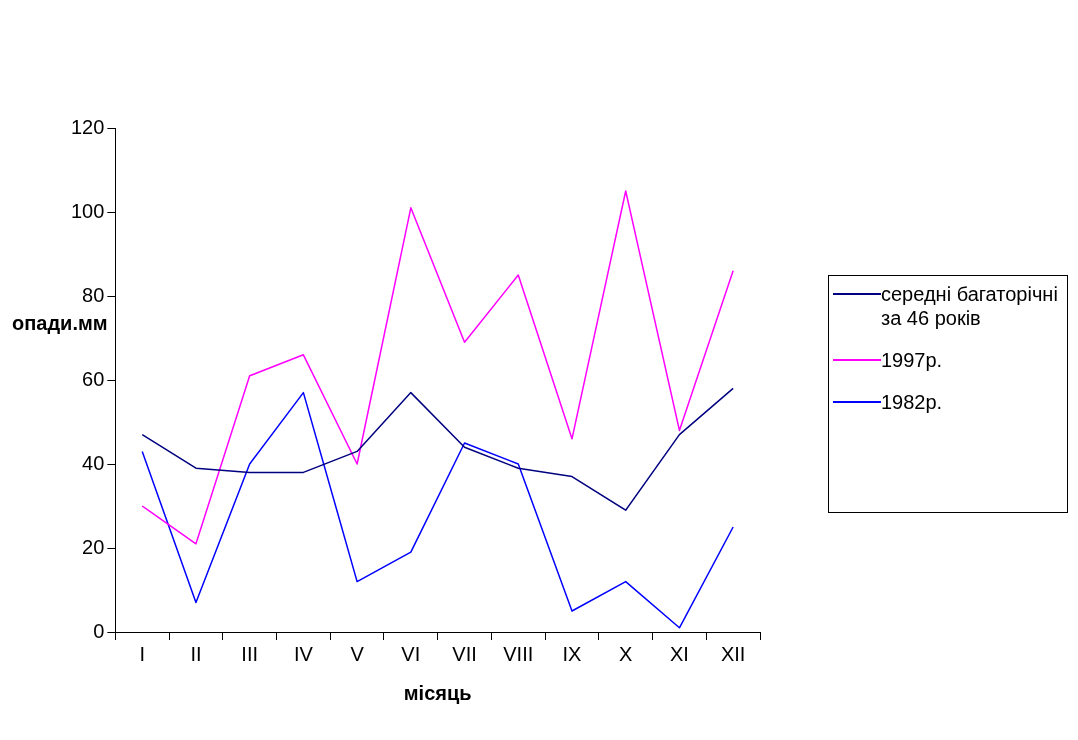 Image resolution: width=1078 pixels, height=740 pixels. I want to click on x-tick-label: II, so click(196, 653).